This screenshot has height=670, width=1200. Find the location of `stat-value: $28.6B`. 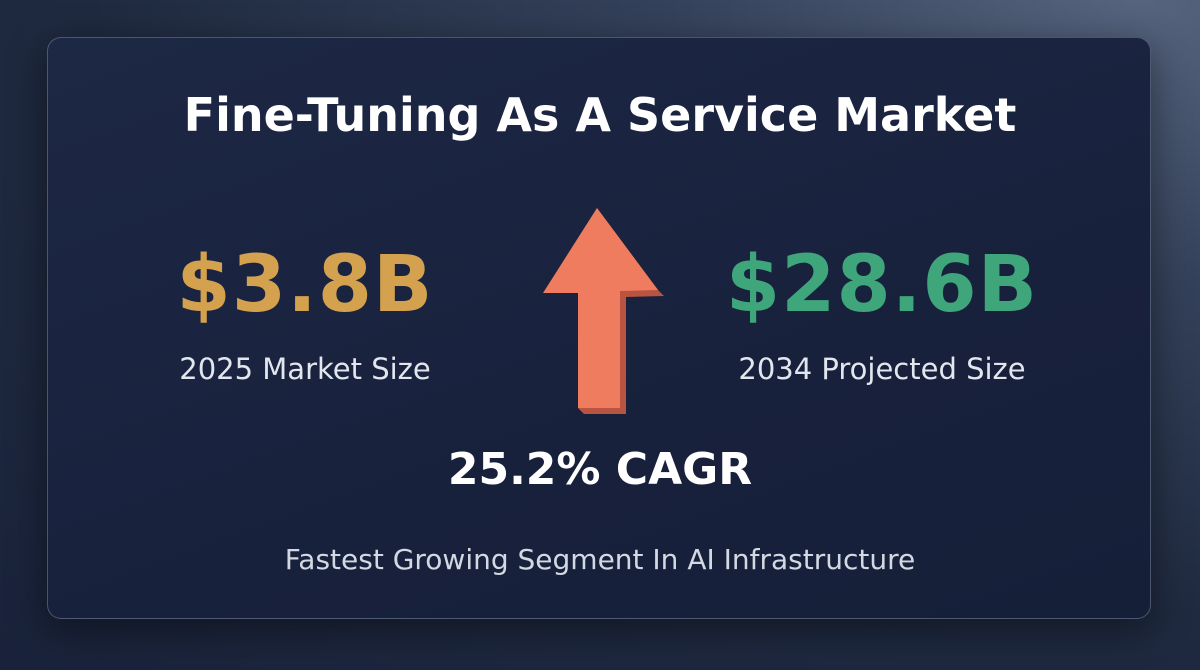

stat-value: $28.6B is located at coordinates (882, 285).